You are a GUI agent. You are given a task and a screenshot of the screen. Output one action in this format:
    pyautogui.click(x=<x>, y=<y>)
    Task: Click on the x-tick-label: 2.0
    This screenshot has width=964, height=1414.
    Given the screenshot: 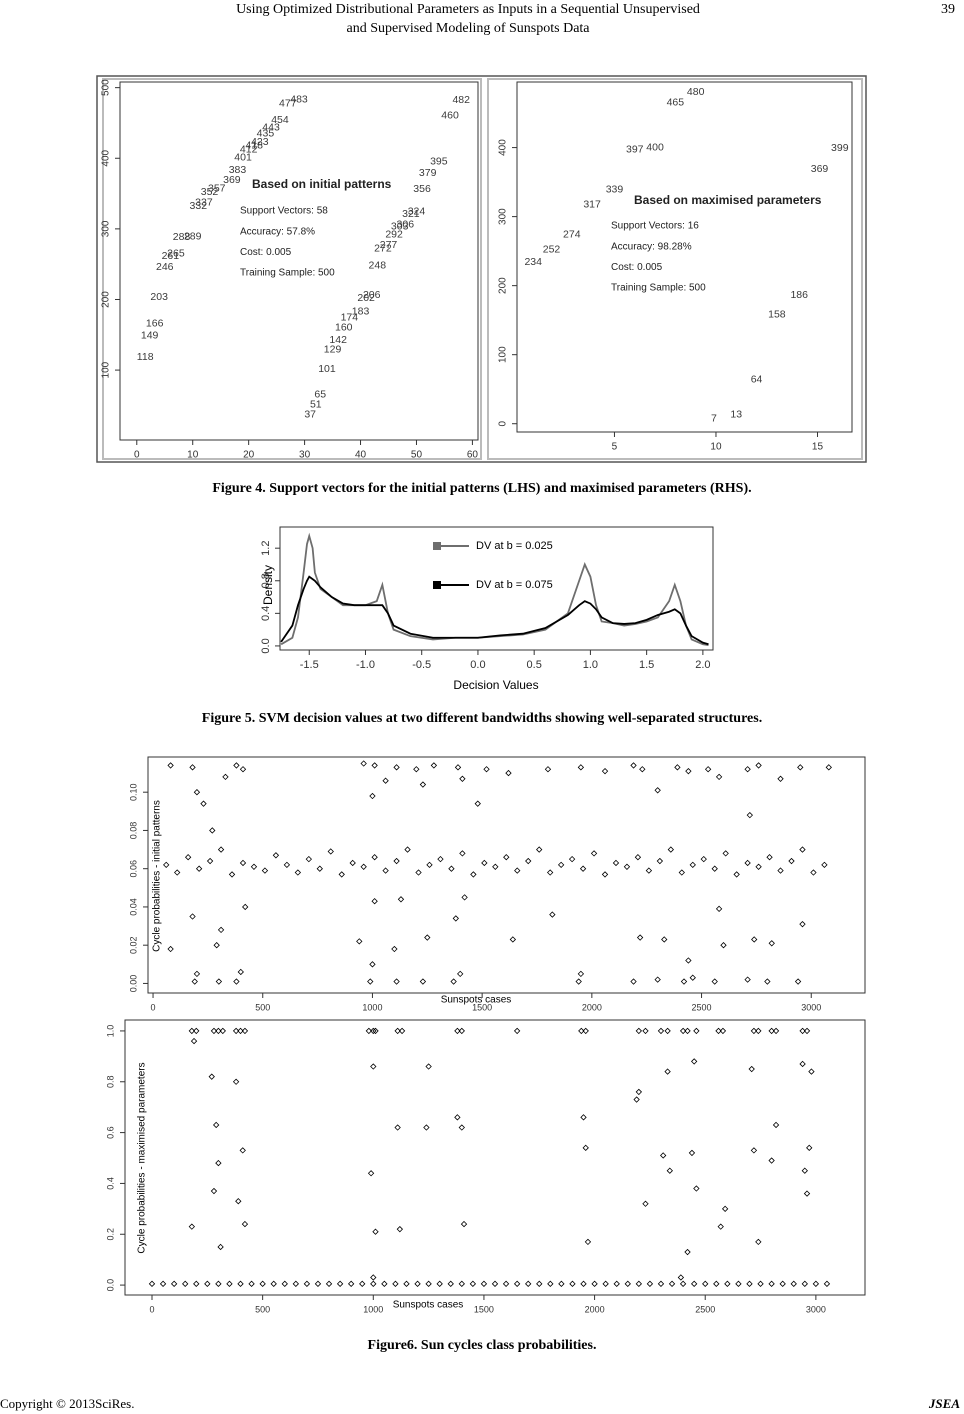 What is the action you would take?
    pyautogui.click(x=702, y=665)
    